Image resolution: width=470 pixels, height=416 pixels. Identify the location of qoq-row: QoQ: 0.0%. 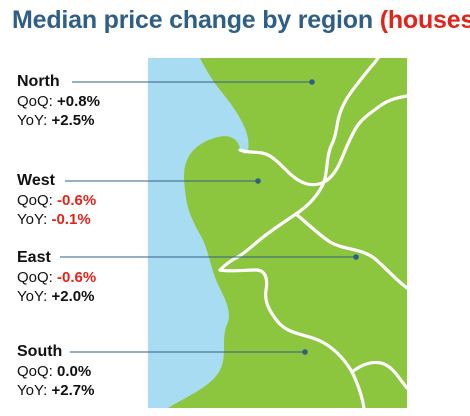
(87, 371).